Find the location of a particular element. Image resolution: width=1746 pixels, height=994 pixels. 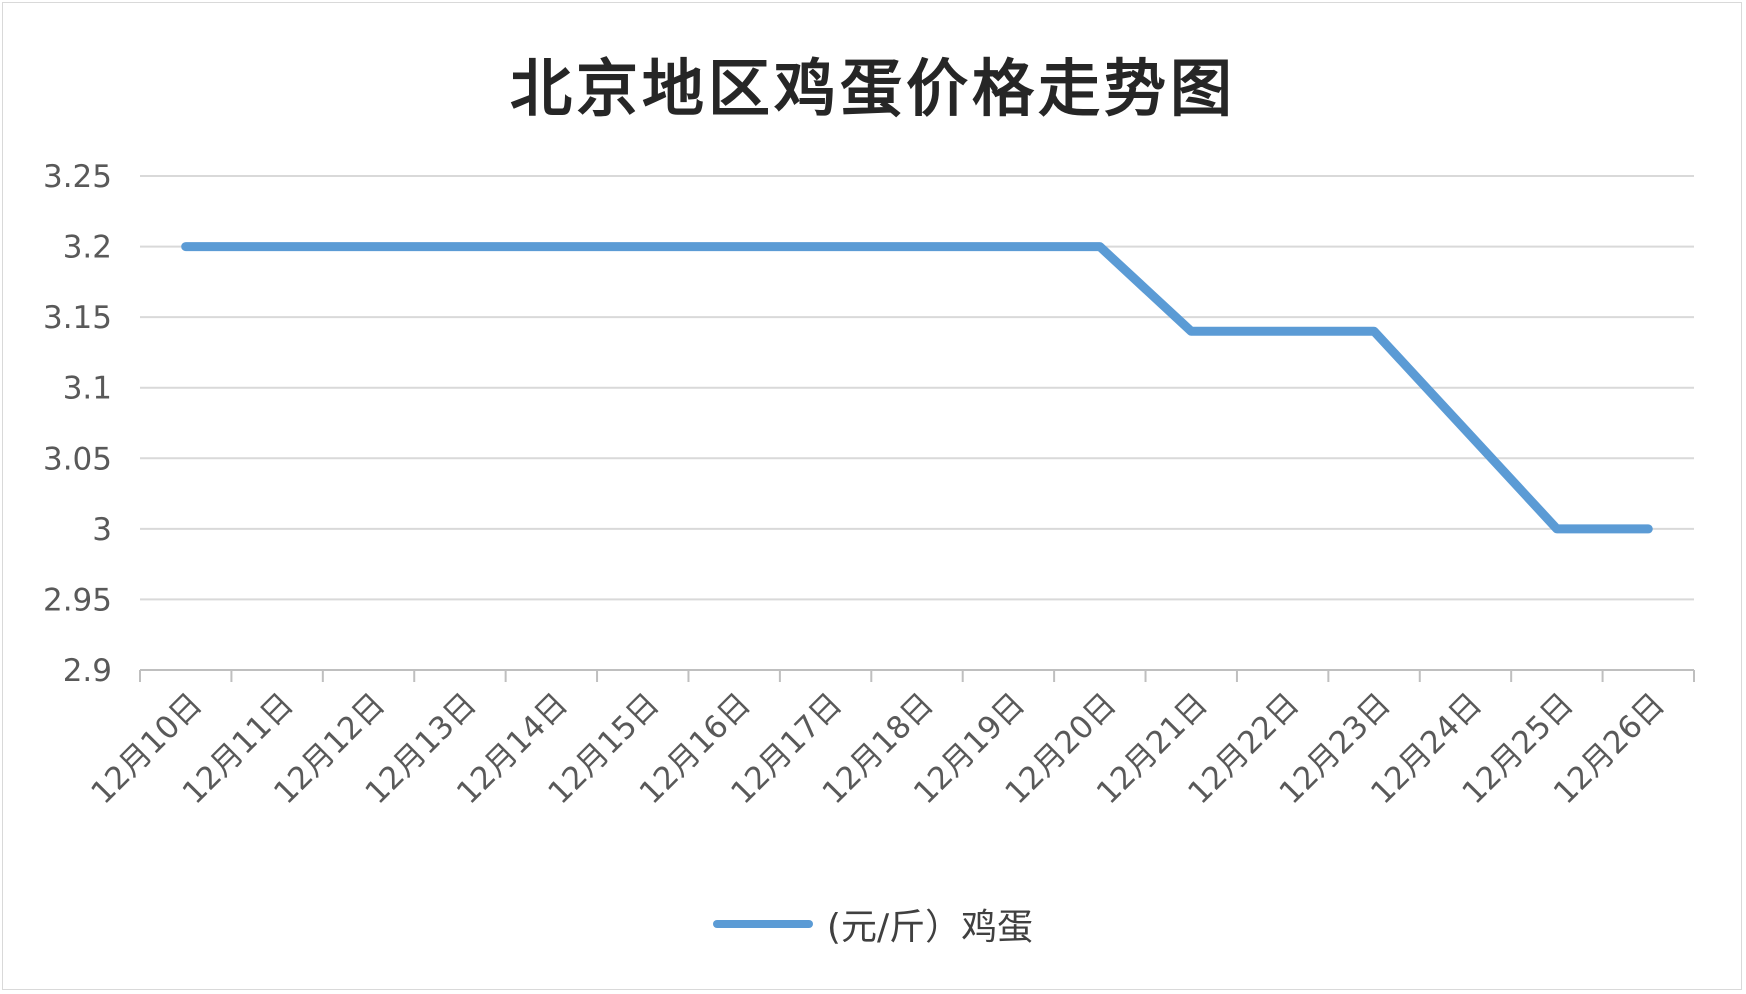

y-tick-label: 3.25 is located at coordinates (77, 177).